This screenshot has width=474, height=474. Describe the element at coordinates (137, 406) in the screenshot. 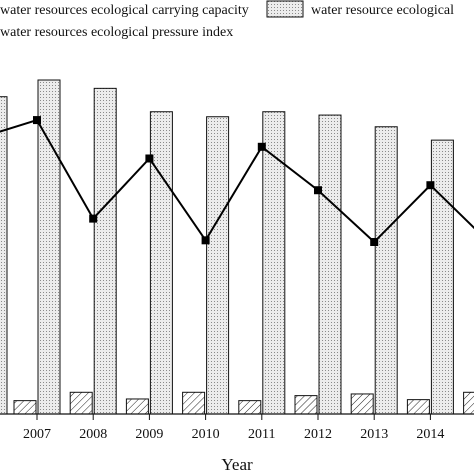

I see `bar-hatched-2009` at that location.